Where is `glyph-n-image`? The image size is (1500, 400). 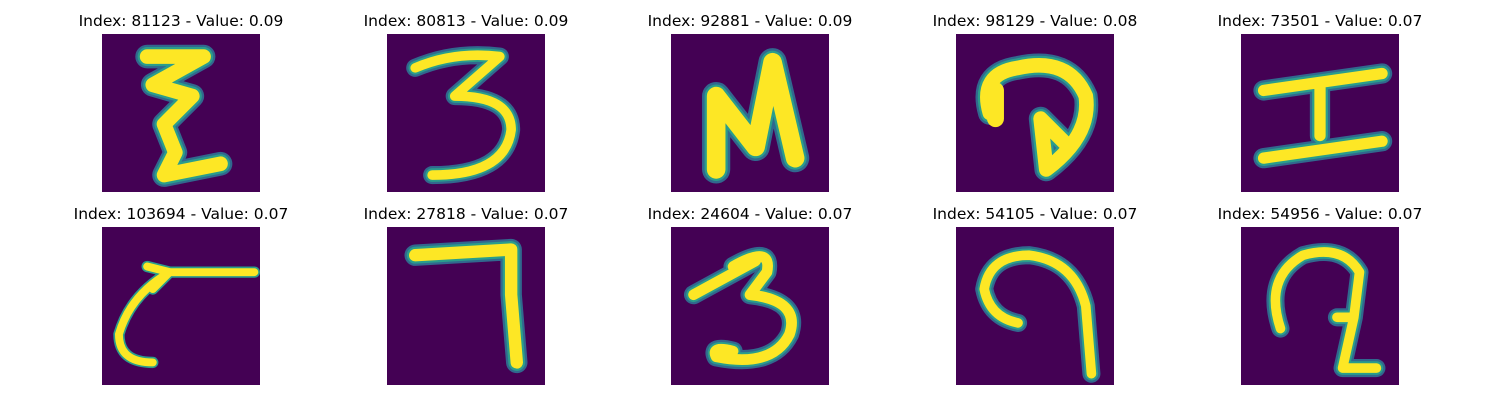
glyph-n-image is located at coordinates (750, 113).